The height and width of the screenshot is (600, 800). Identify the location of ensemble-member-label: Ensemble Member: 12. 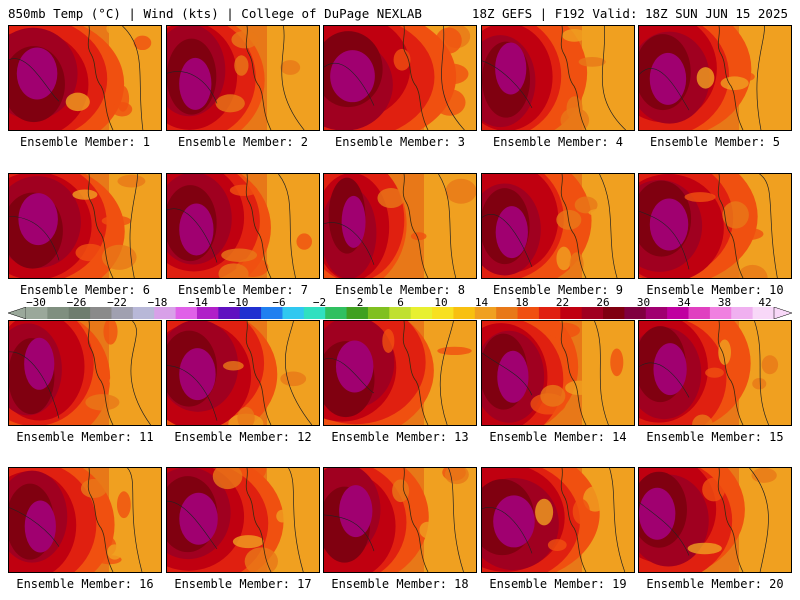
(243, 437).